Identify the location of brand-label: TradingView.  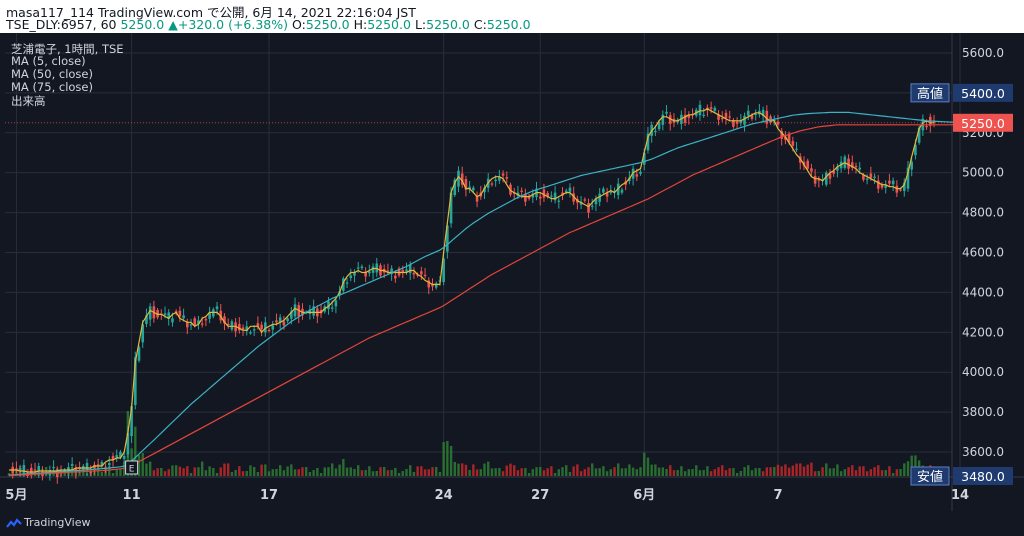
(57, 522).